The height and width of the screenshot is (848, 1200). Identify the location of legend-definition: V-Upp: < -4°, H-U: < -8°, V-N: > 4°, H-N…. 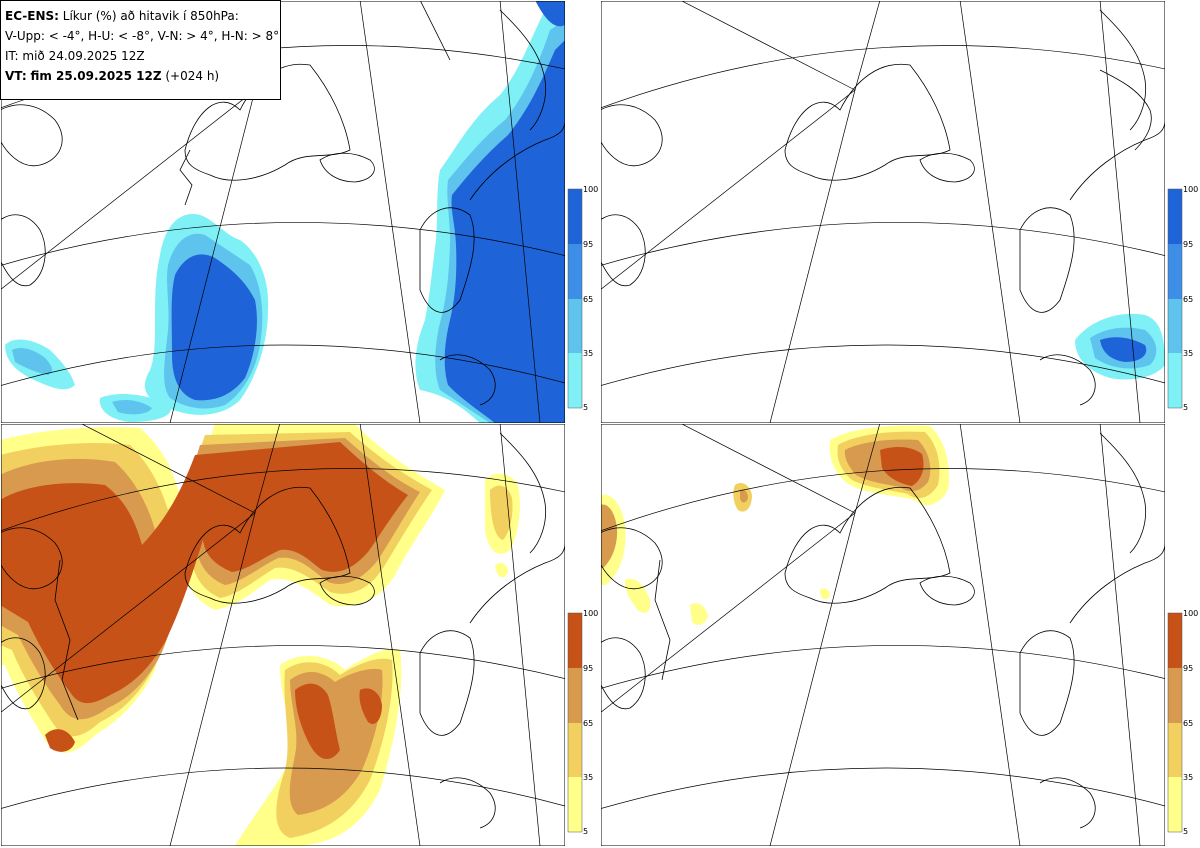
(142, 36).